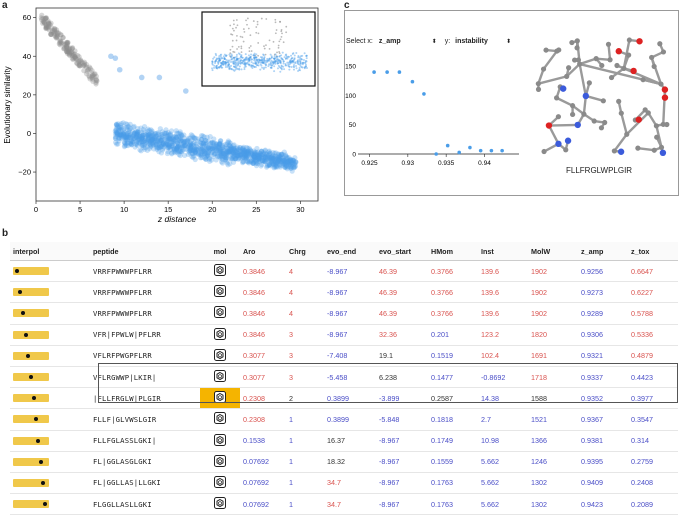 The image size is (685, 515). Describe the element at coordinates (84, 62) in the screenshot. I see `natural-point` at that location.